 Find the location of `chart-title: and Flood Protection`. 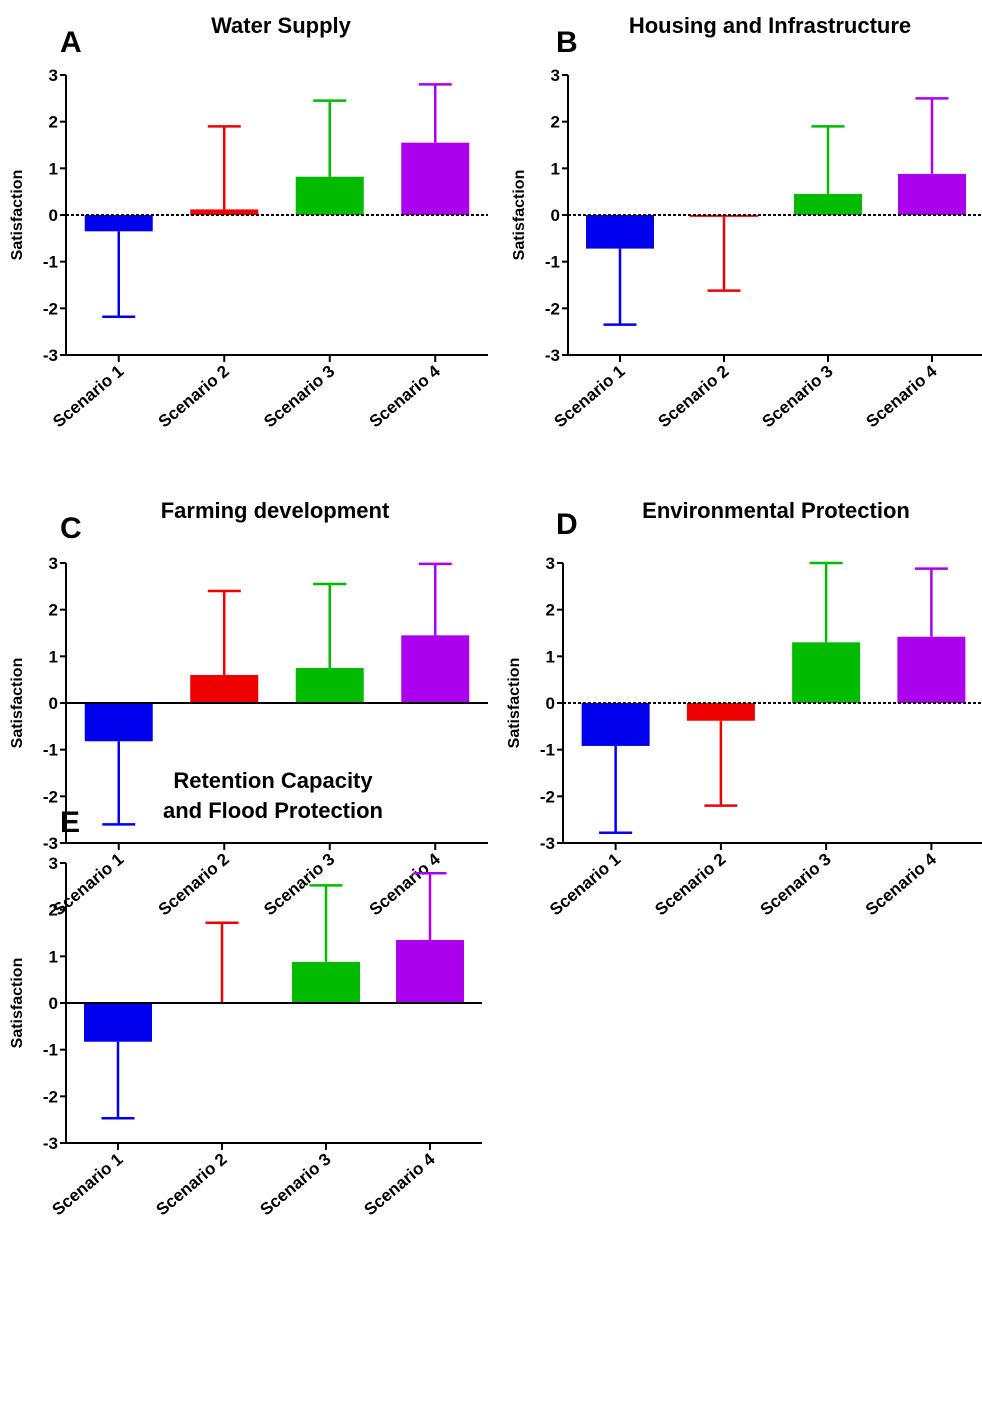

chart-title: and Flood Protection is located at coordinates (273, 810).